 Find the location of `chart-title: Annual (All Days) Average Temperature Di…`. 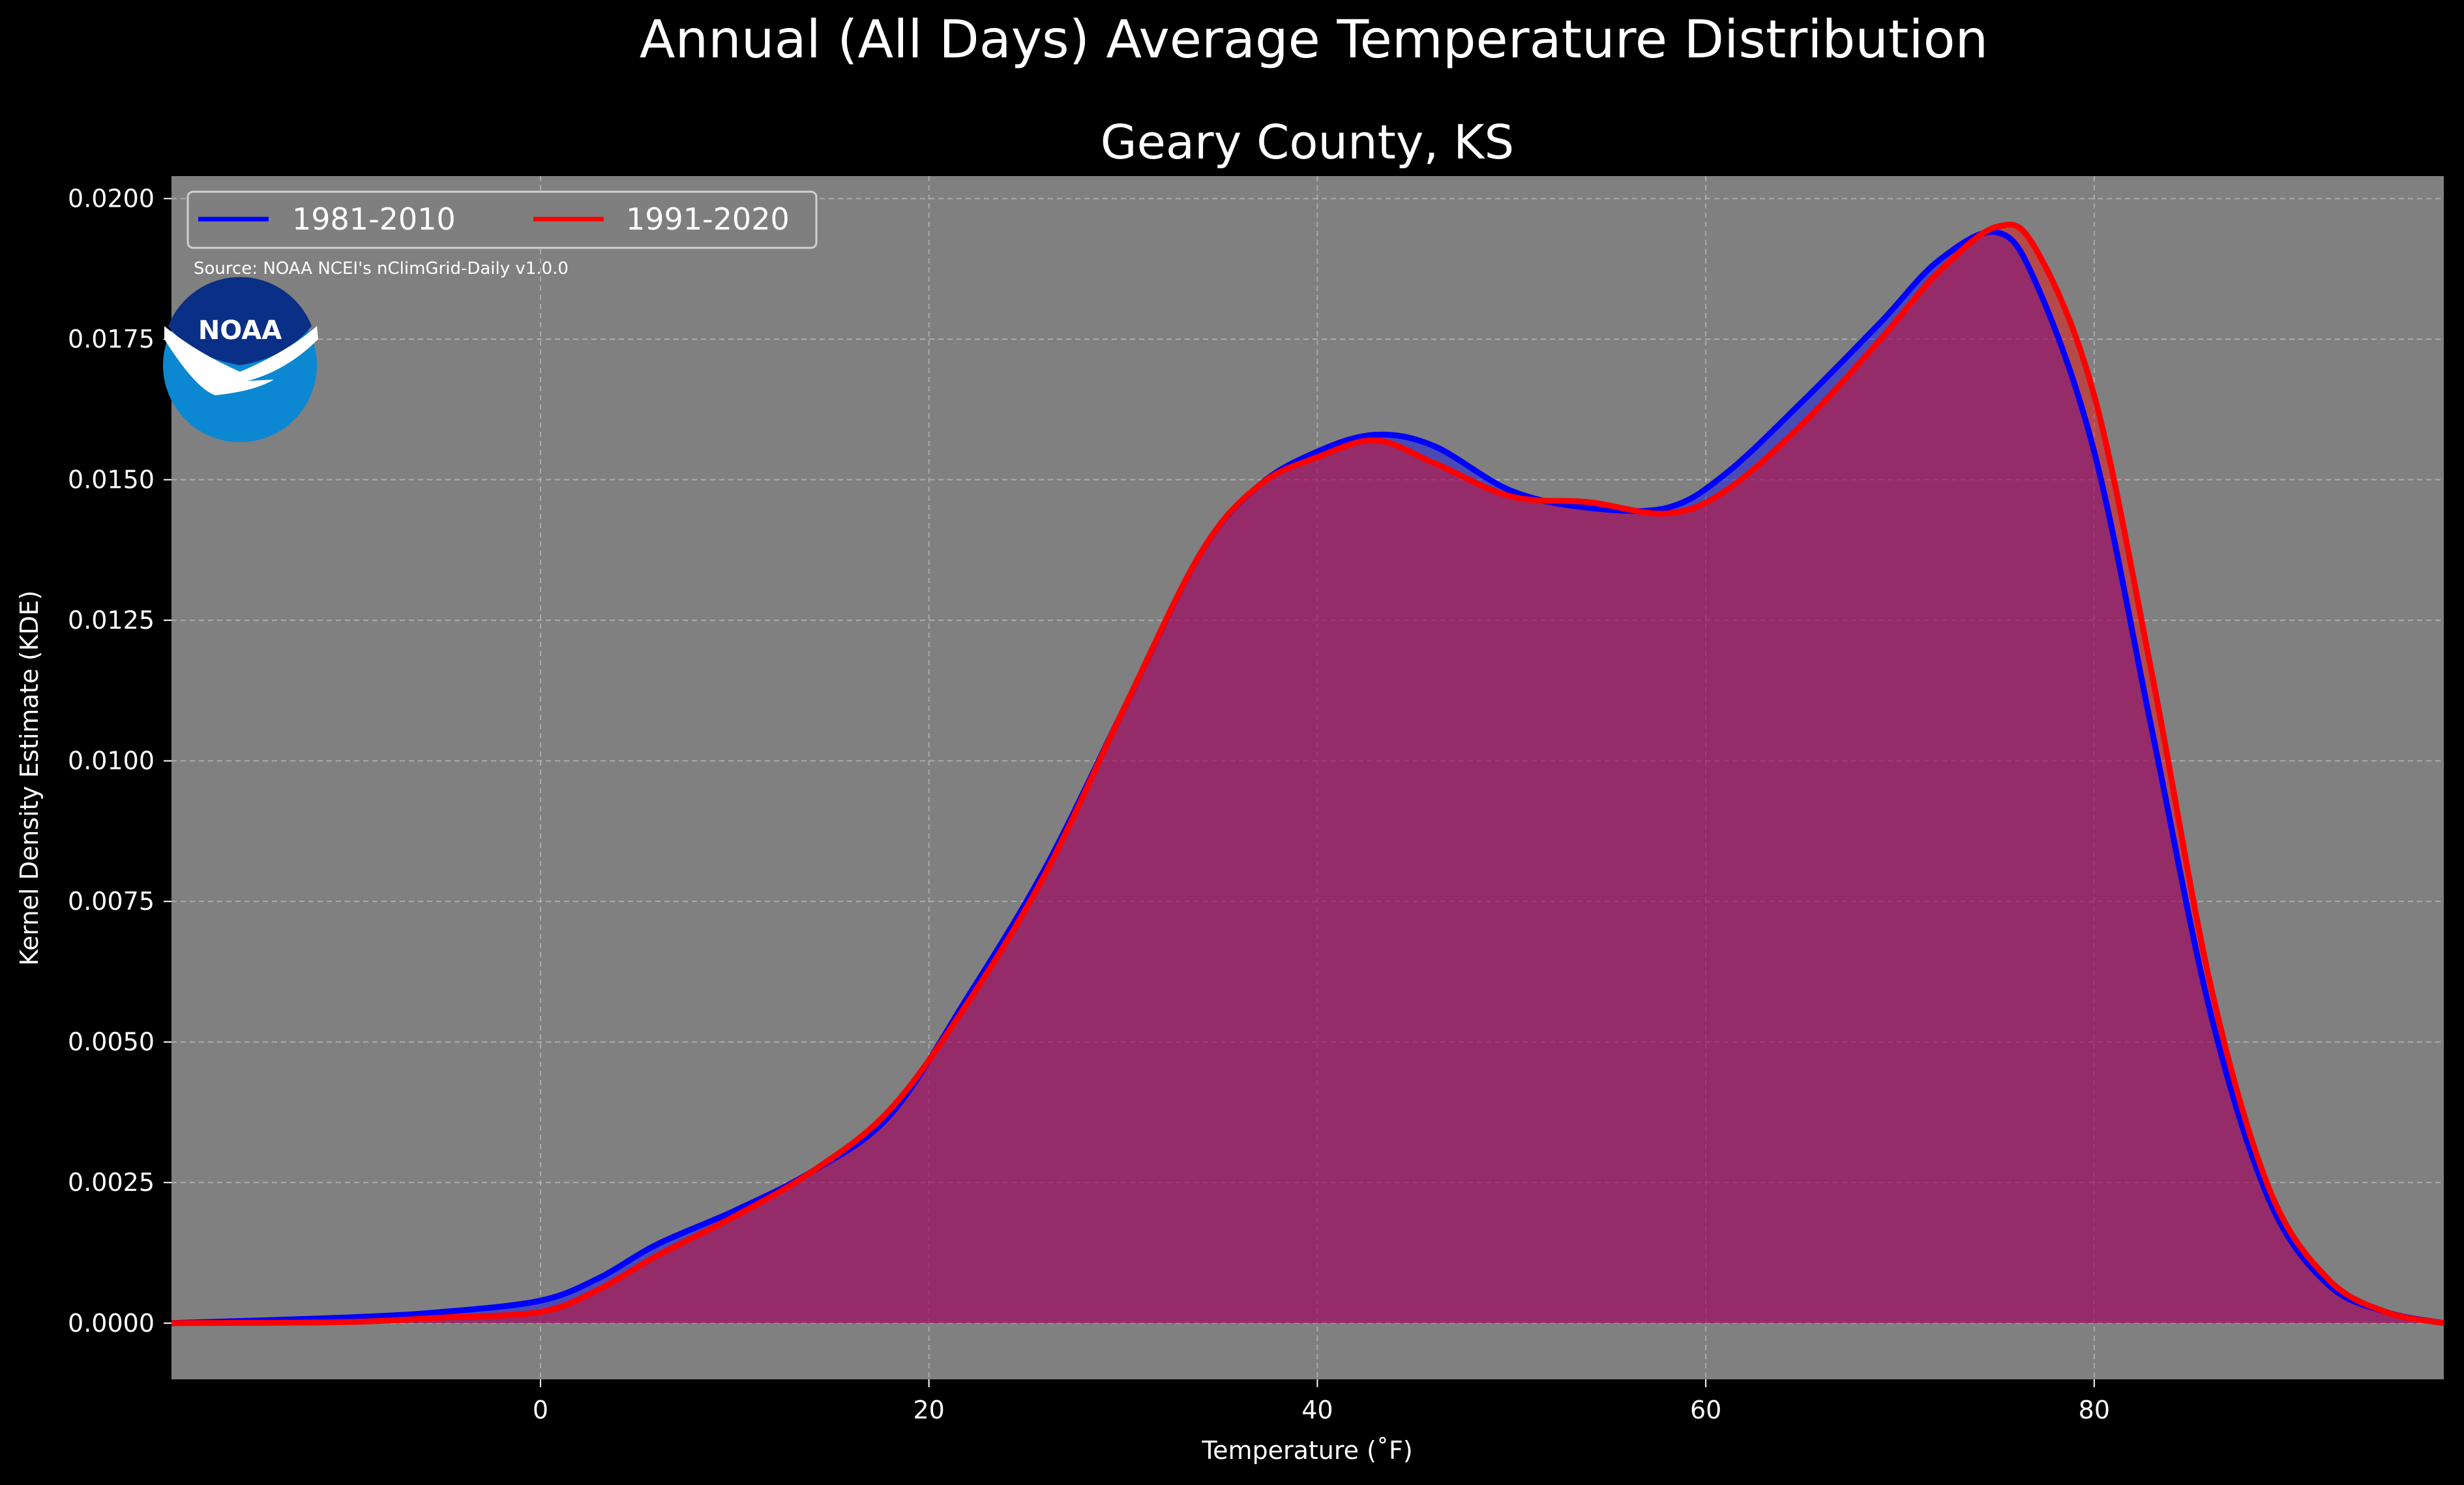

chart-title: Annual (All Days) Average Temperature Di… is located at coordinates (1314, 39).